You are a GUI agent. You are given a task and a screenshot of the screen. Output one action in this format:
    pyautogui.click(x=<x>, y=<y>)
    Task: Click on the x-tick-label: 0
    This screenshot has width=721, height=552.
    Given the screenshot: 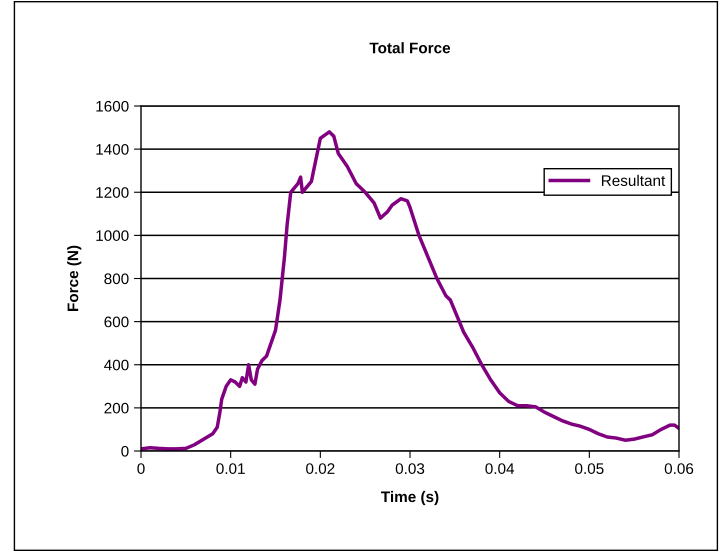 What is the action you would take?
    pyautogui.click(x=141, y=468)
    